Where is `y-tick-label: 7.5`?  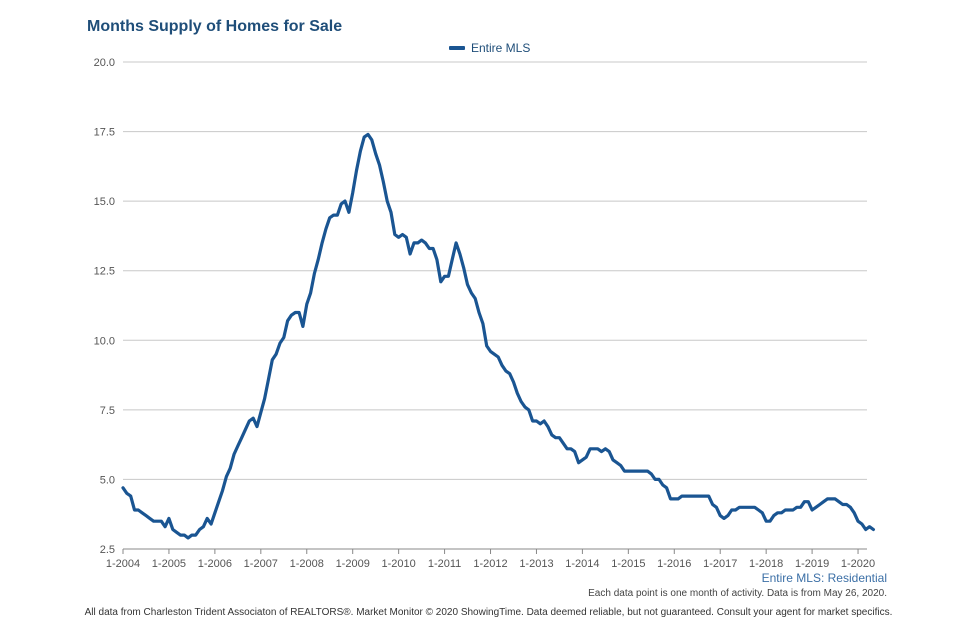 y-tick-label: 7.5 is located at coordinates (107, 411).